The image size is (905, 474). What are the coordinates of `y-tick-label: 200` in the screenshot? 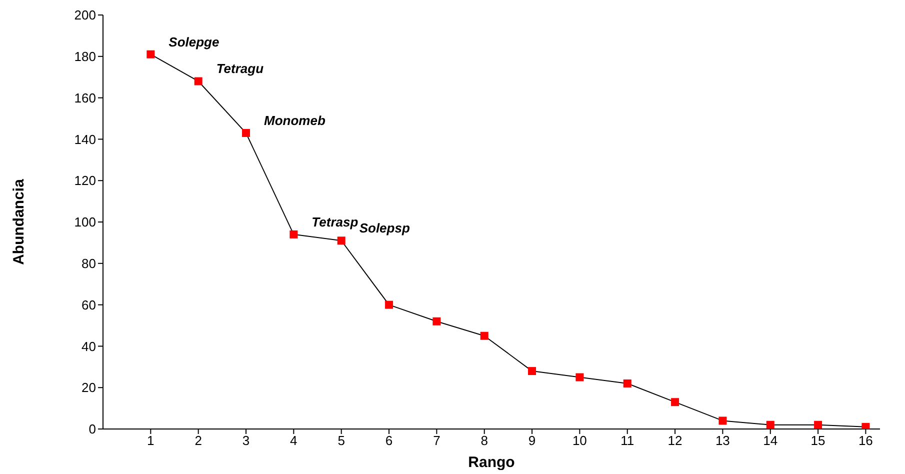 It's located at (85, 15).